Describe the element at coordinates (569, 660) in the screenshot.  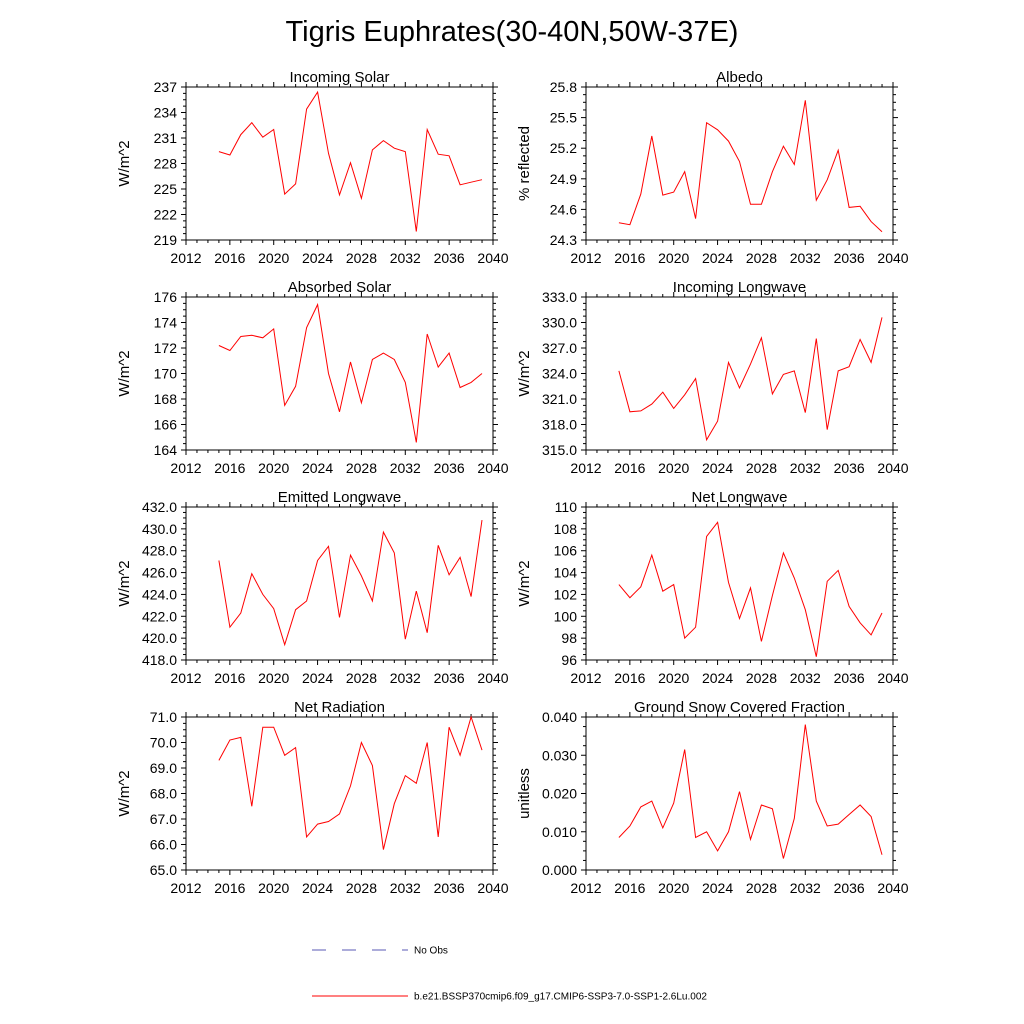
I see `y-tick-label: 96` at that location.